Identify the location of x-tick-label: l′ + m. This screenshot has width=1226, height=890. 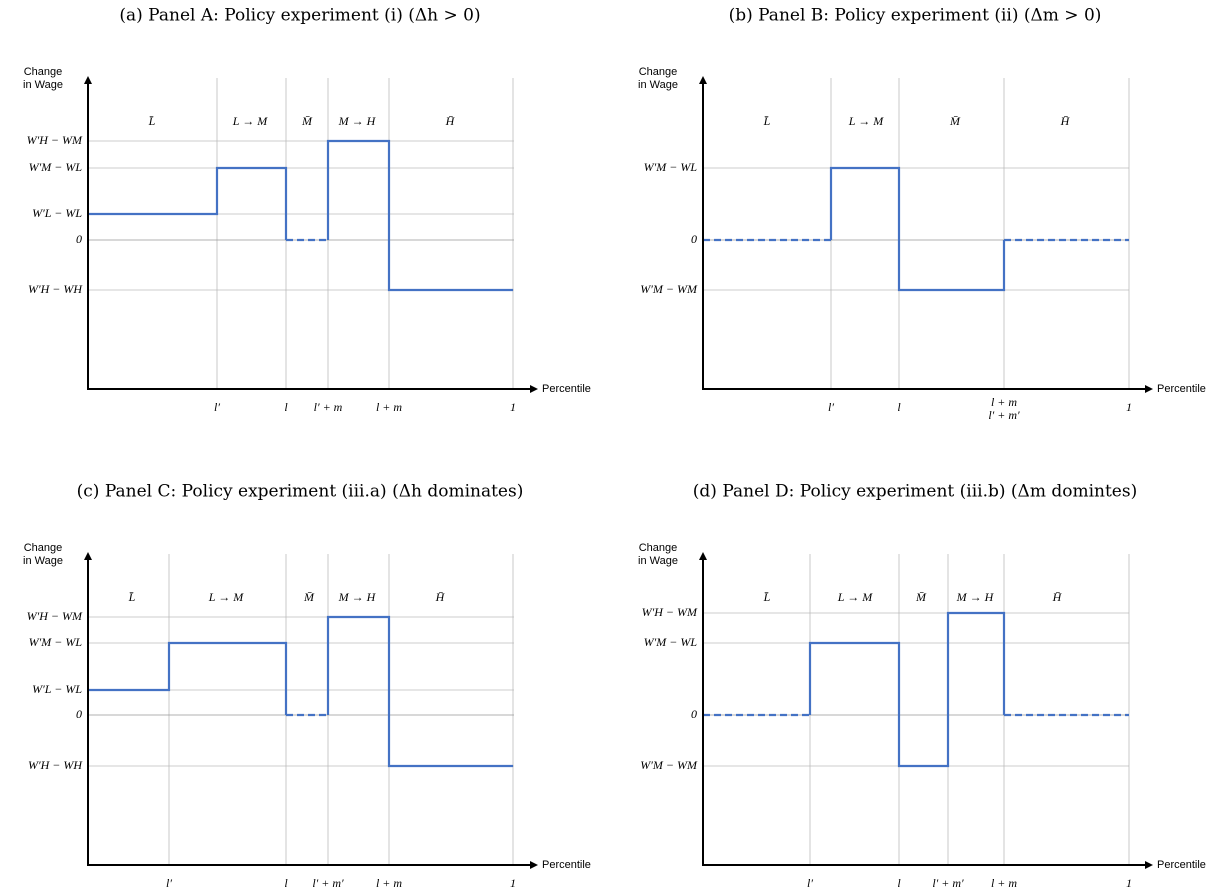
(328, 407).